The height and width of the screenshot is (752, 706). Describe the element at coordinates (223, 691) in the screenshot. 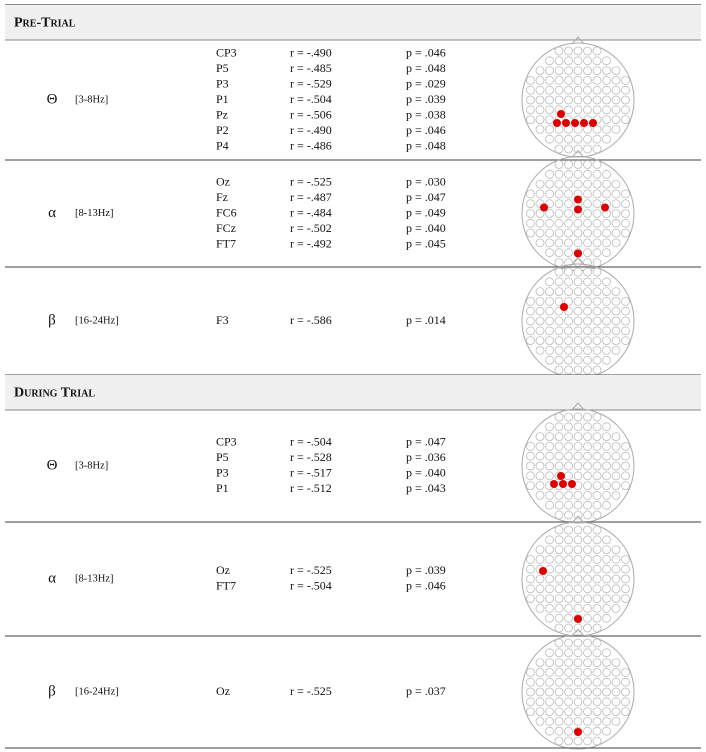

I see `channel: Oz` at that location.